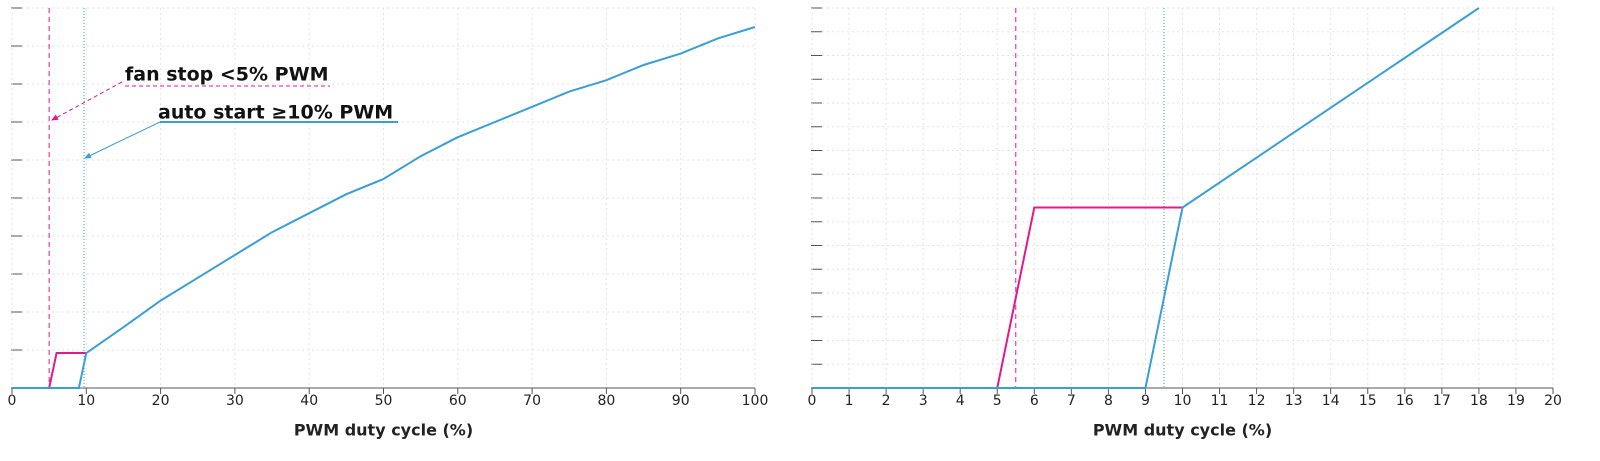 The image size is (1600, 461). Describe the element at coordinates (1257, 401) in the screenshot. I see `x-tick-label: 12` at that location.